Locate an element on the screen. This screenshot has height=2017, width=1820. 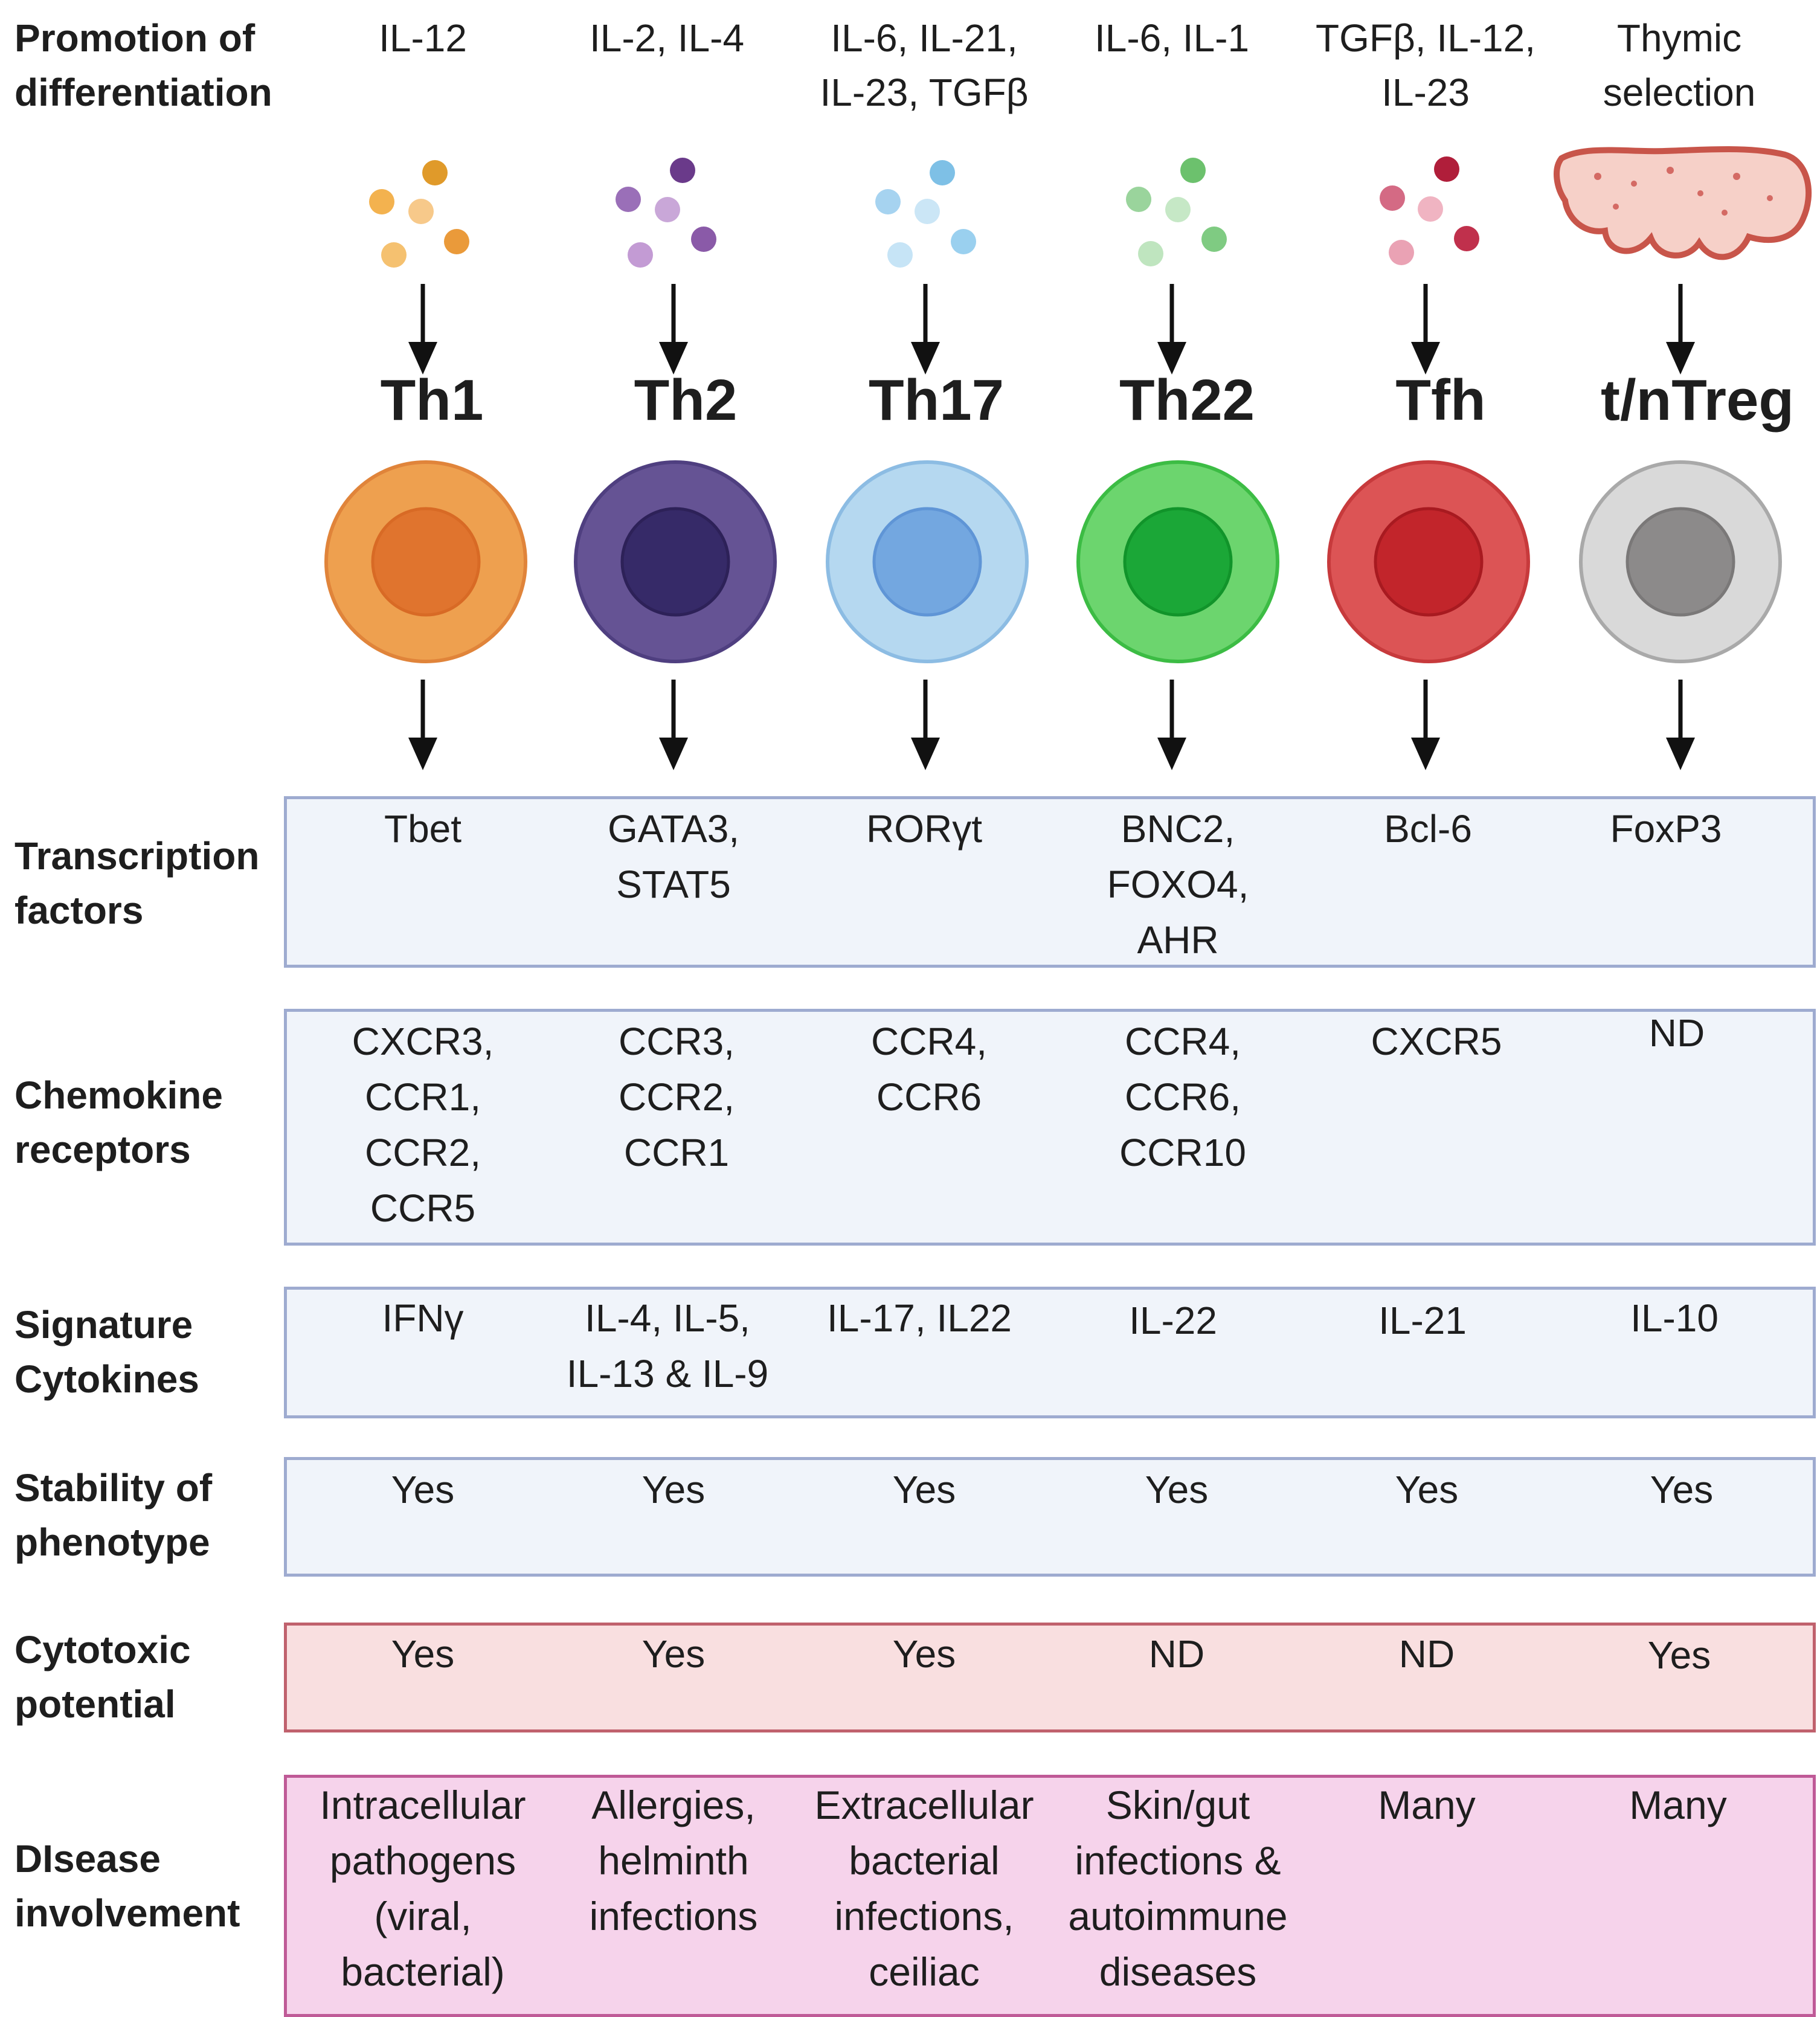
stability-th1: Yes is located at coordinates (423, 1489).